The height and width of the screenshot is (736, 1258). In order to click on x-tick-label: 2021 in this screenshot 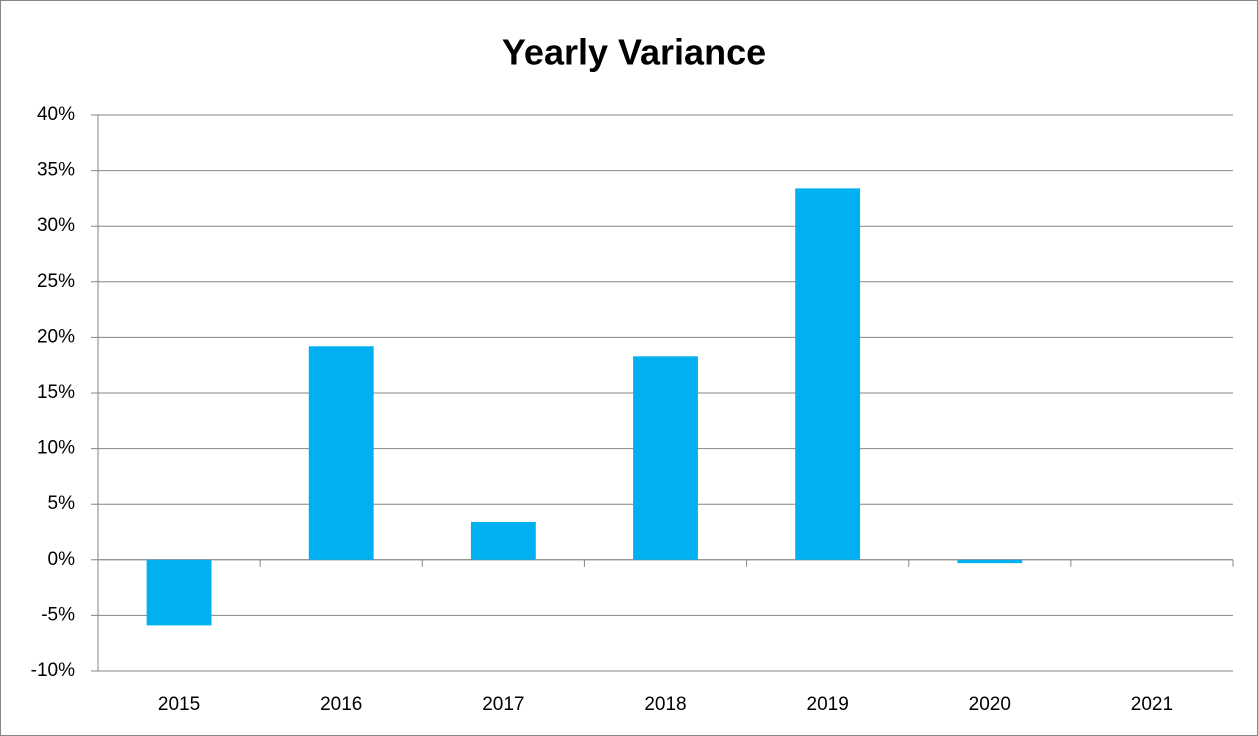, I will do `click(1152, 704)`.